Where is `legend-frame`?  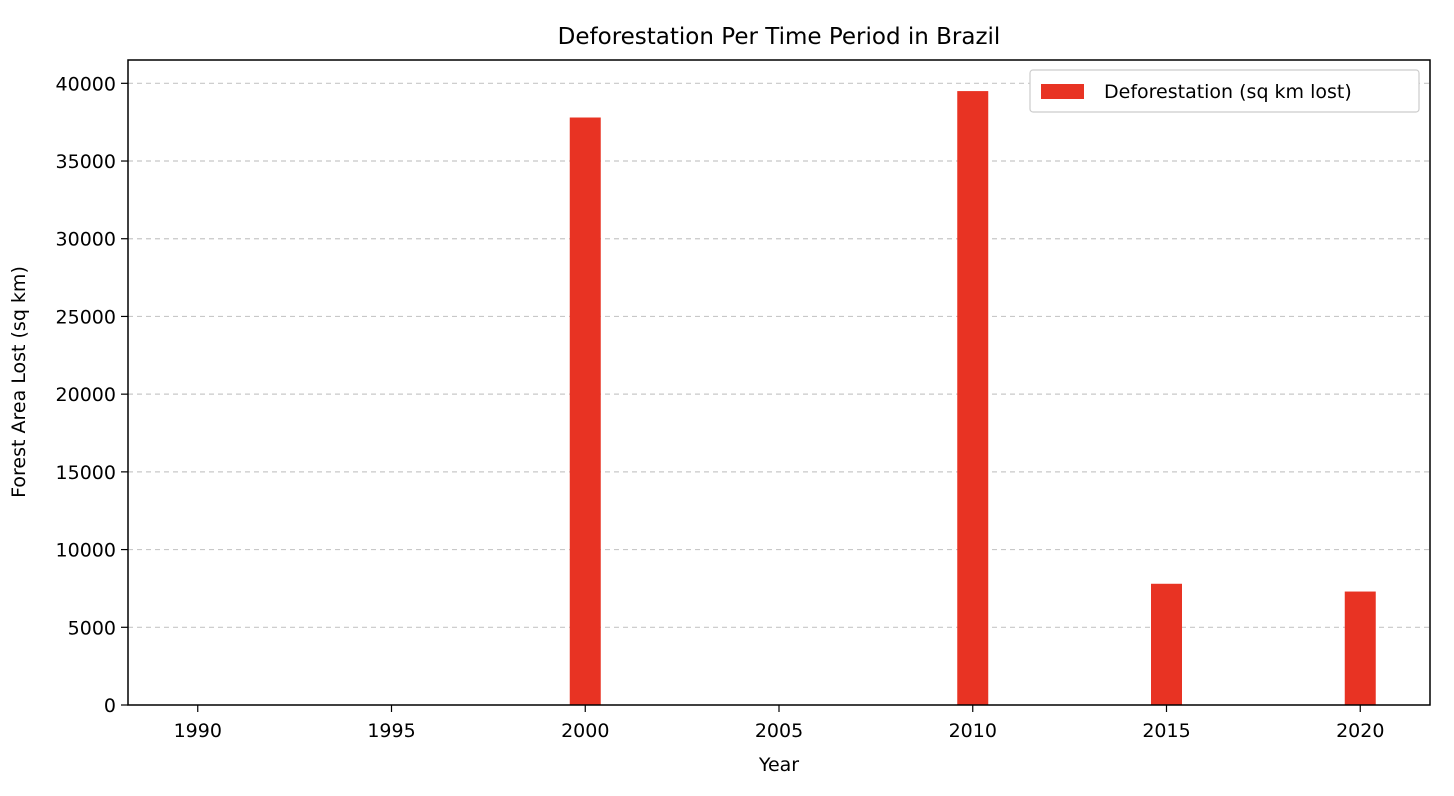 legend-frame is located at coordinates (1224, 91).